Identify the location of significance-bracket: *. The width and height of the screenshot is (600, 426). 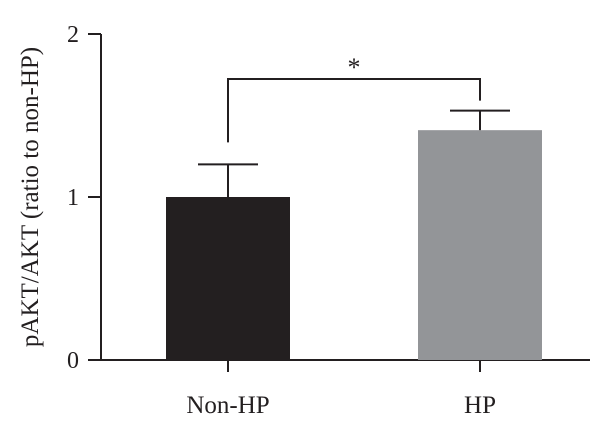
(354, 98).